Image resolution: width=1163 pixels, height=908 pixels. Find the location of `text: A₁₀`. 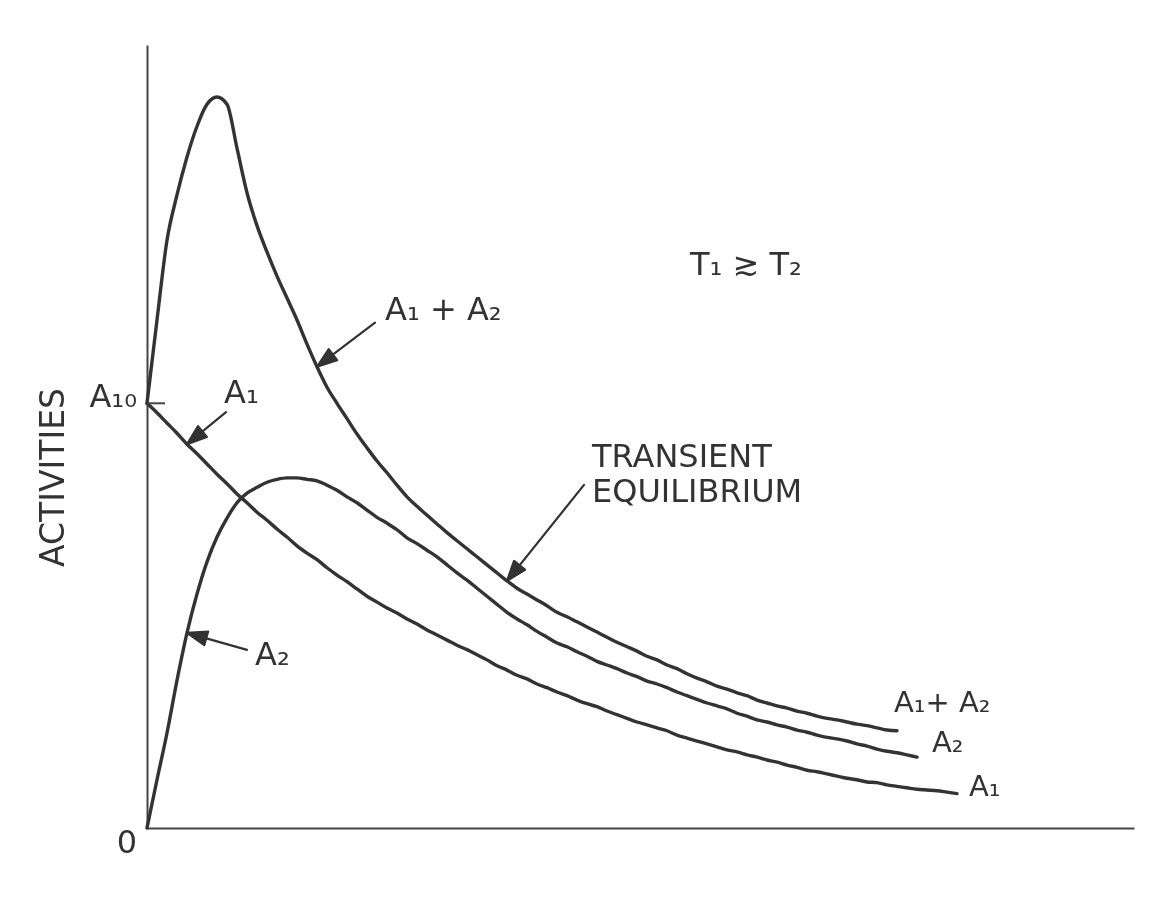

text: A₁₀ is located at coordinates (113, 396).